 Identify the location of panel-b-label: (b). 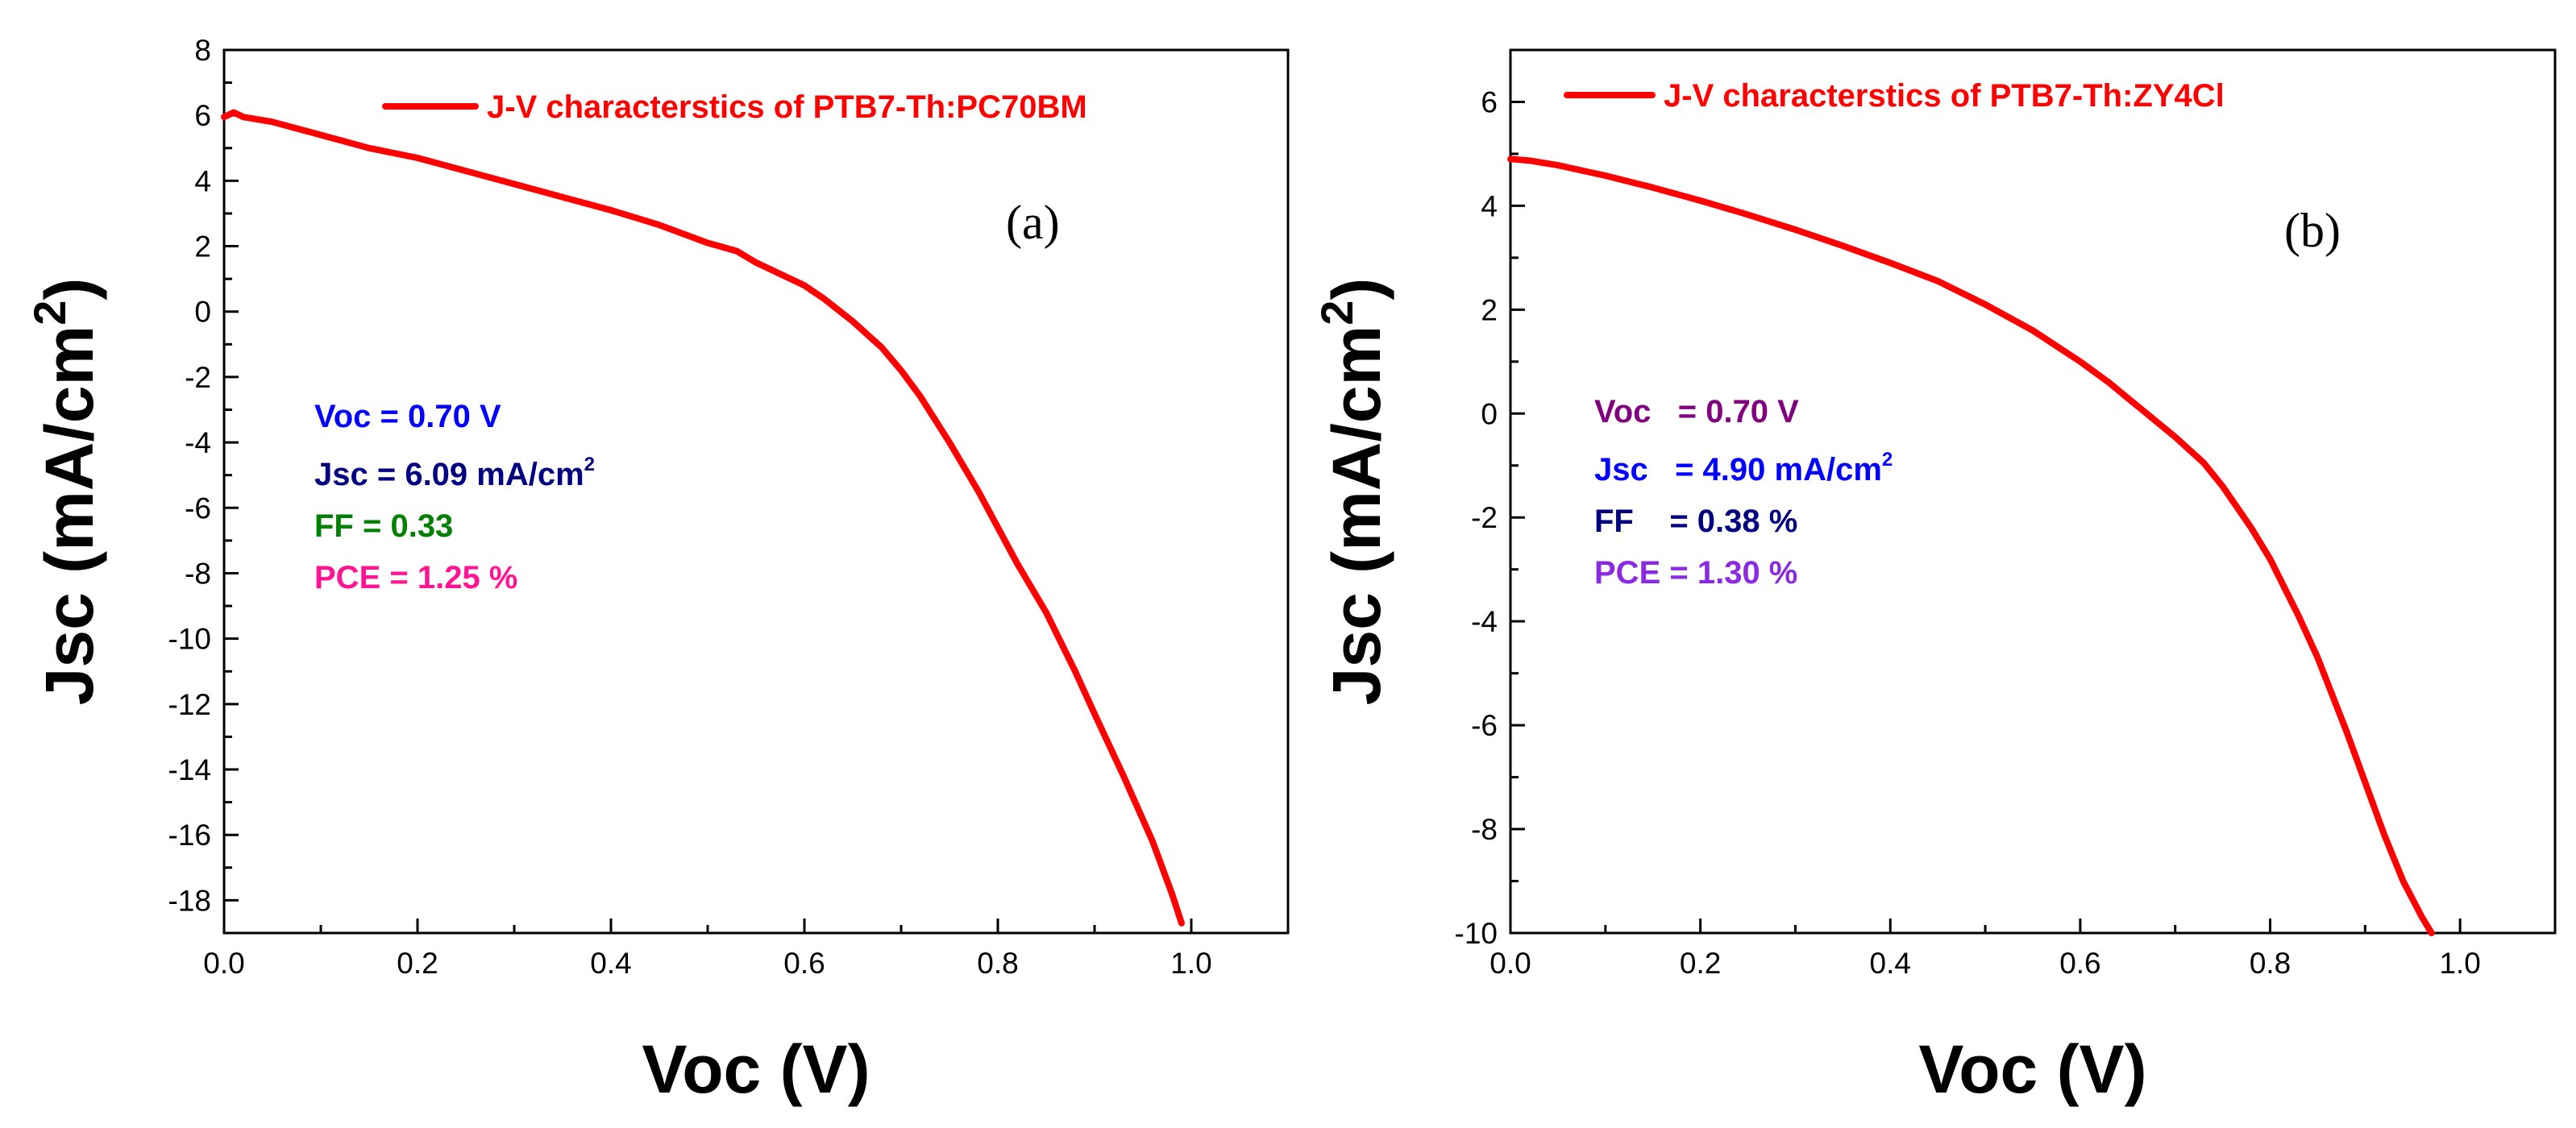
(2312, 230).